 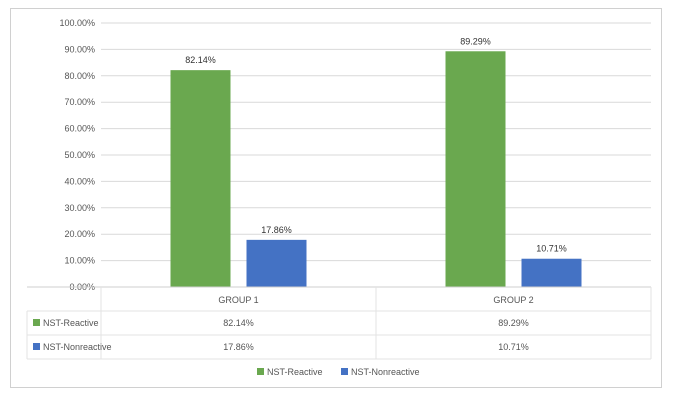 I want to click on y-tick-label: 30.00%, so click(x=79, y=208).